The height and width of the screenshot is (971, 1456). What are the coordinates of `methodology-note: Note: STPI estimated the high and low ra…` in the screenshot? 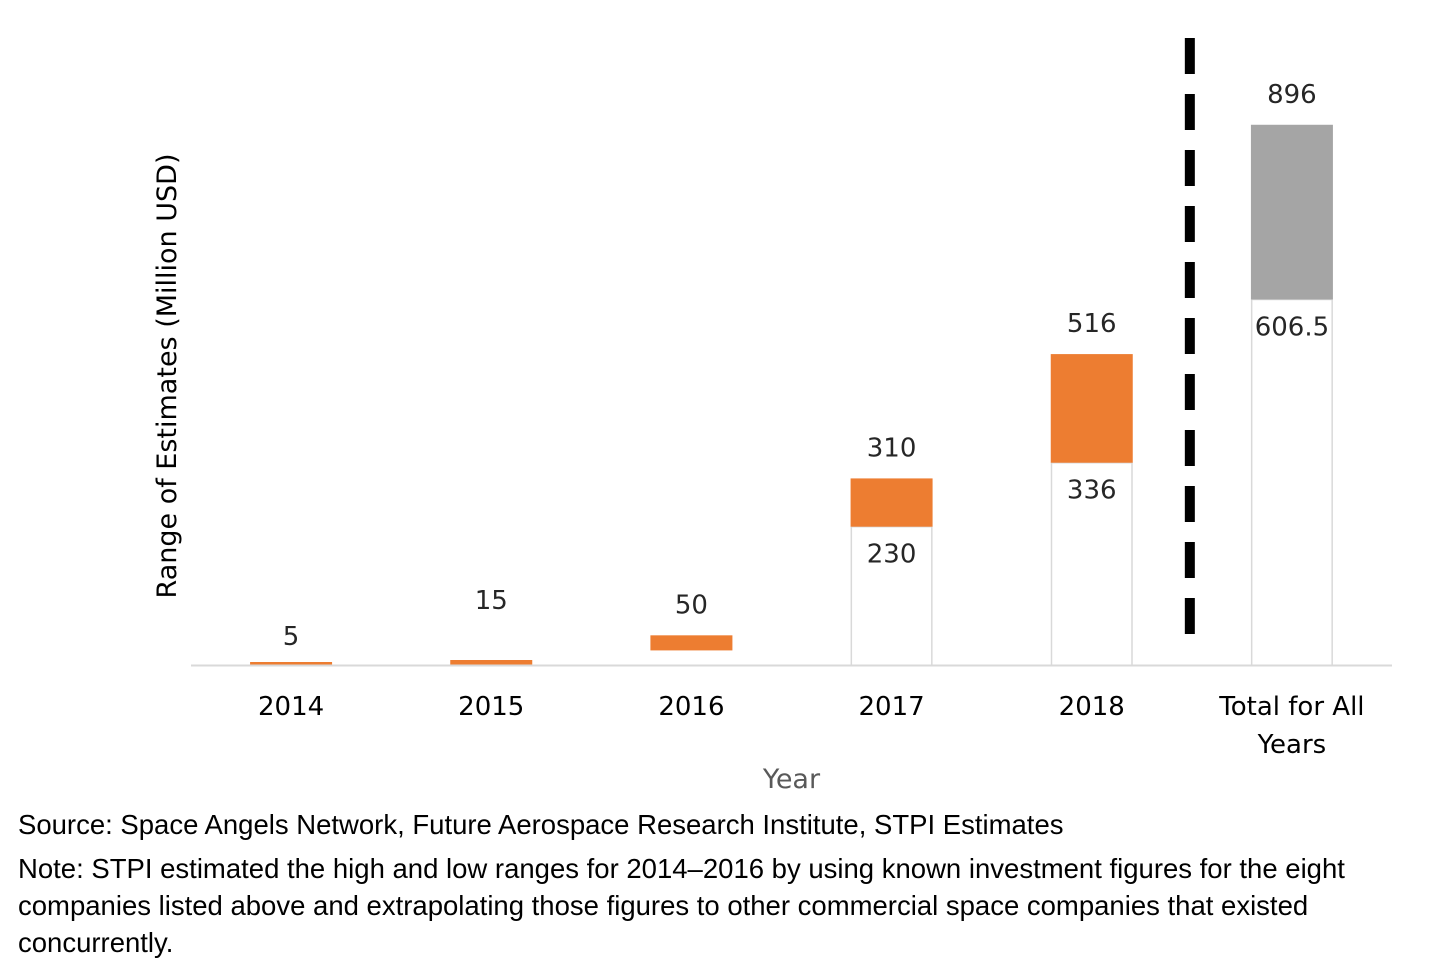 It's located at (681, 905).